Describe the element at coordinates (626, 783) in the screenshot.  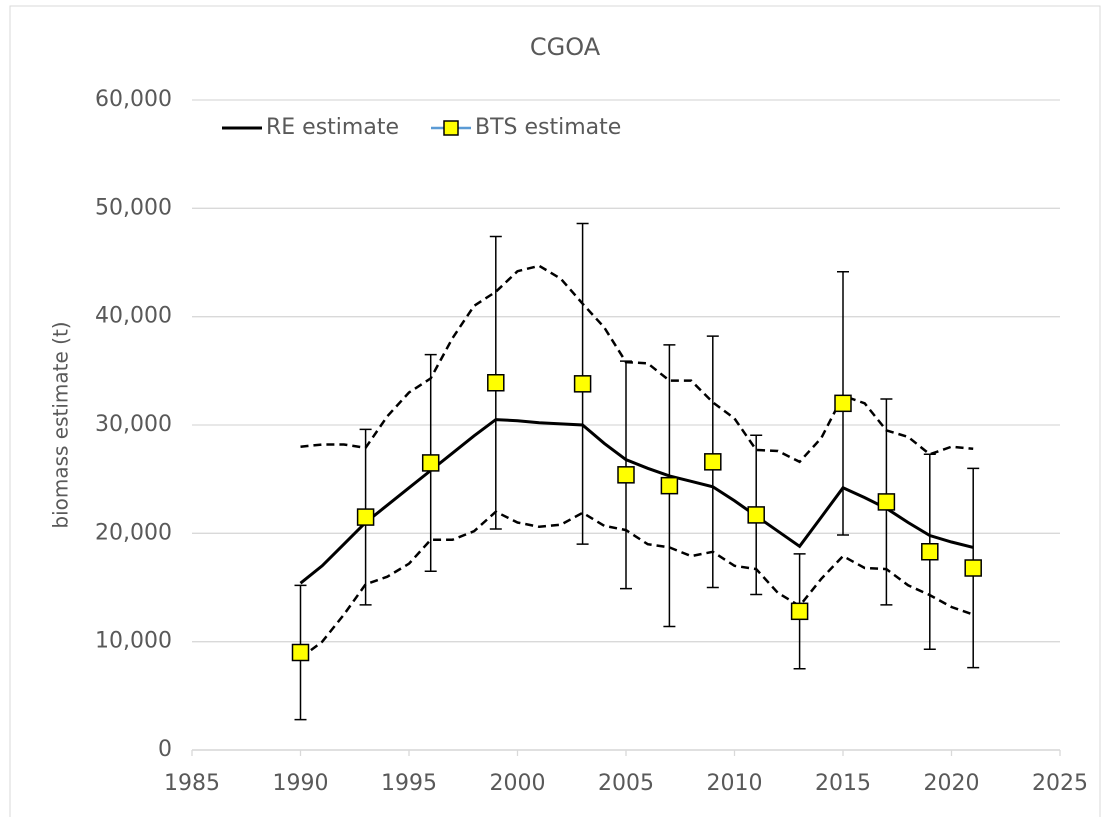
I see `x-tick-label: 2005` at that location.